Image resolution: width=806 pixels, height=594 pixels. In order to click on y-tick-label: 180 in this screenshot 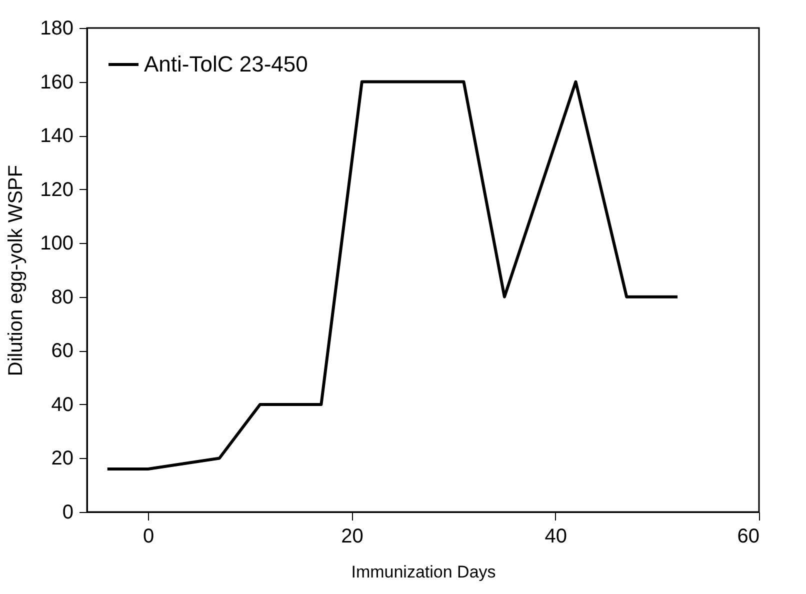, I will do `click(57, 29)`.